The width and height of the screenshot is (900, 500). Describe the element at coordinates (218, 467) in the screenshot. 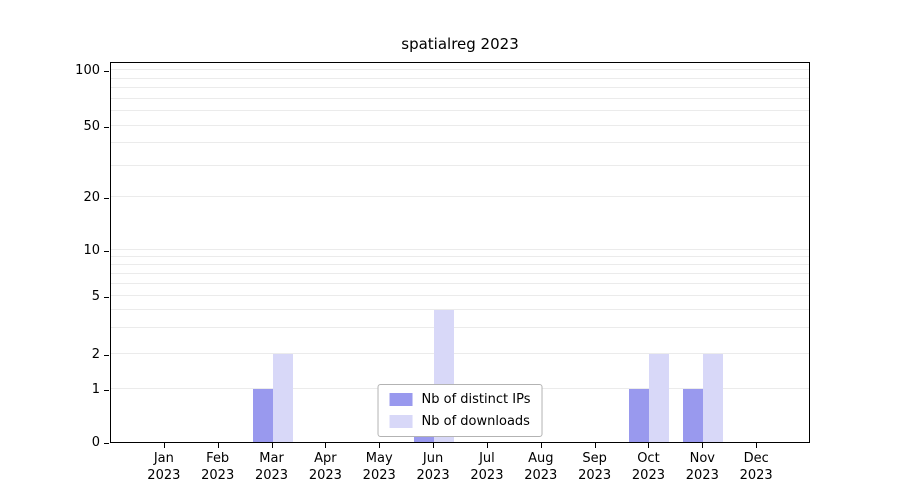

I see `x-tick-label: Feb 2023` at that location.